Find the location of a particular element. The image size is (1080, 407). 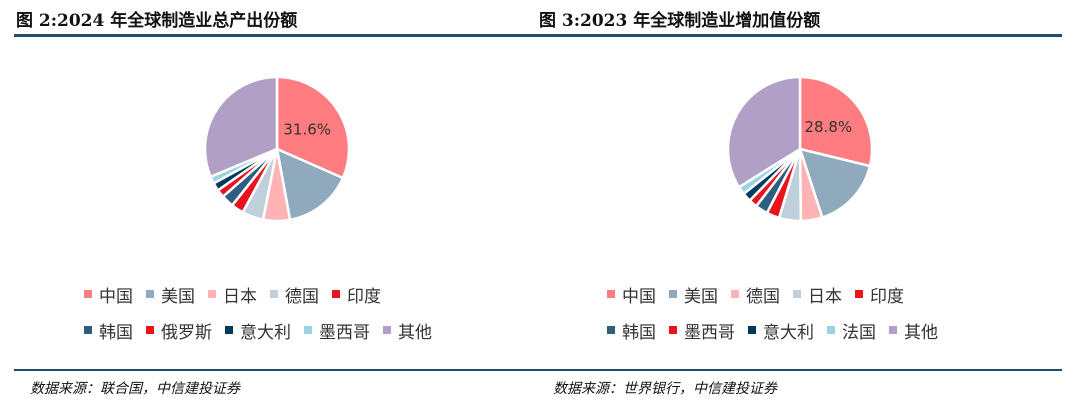

chart-title: 图 3:2023 年全球制造业增加值份额 is located at coordinates (680, 21).